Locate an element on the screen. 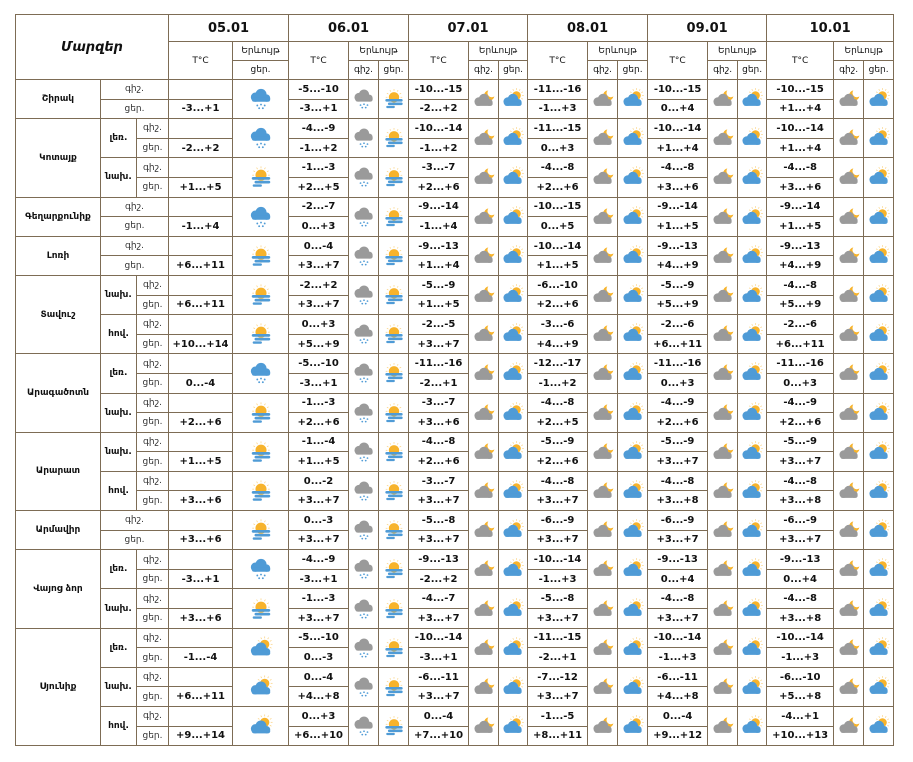  temp-day-05: 0...-4 is located at coordinates (200, 383).